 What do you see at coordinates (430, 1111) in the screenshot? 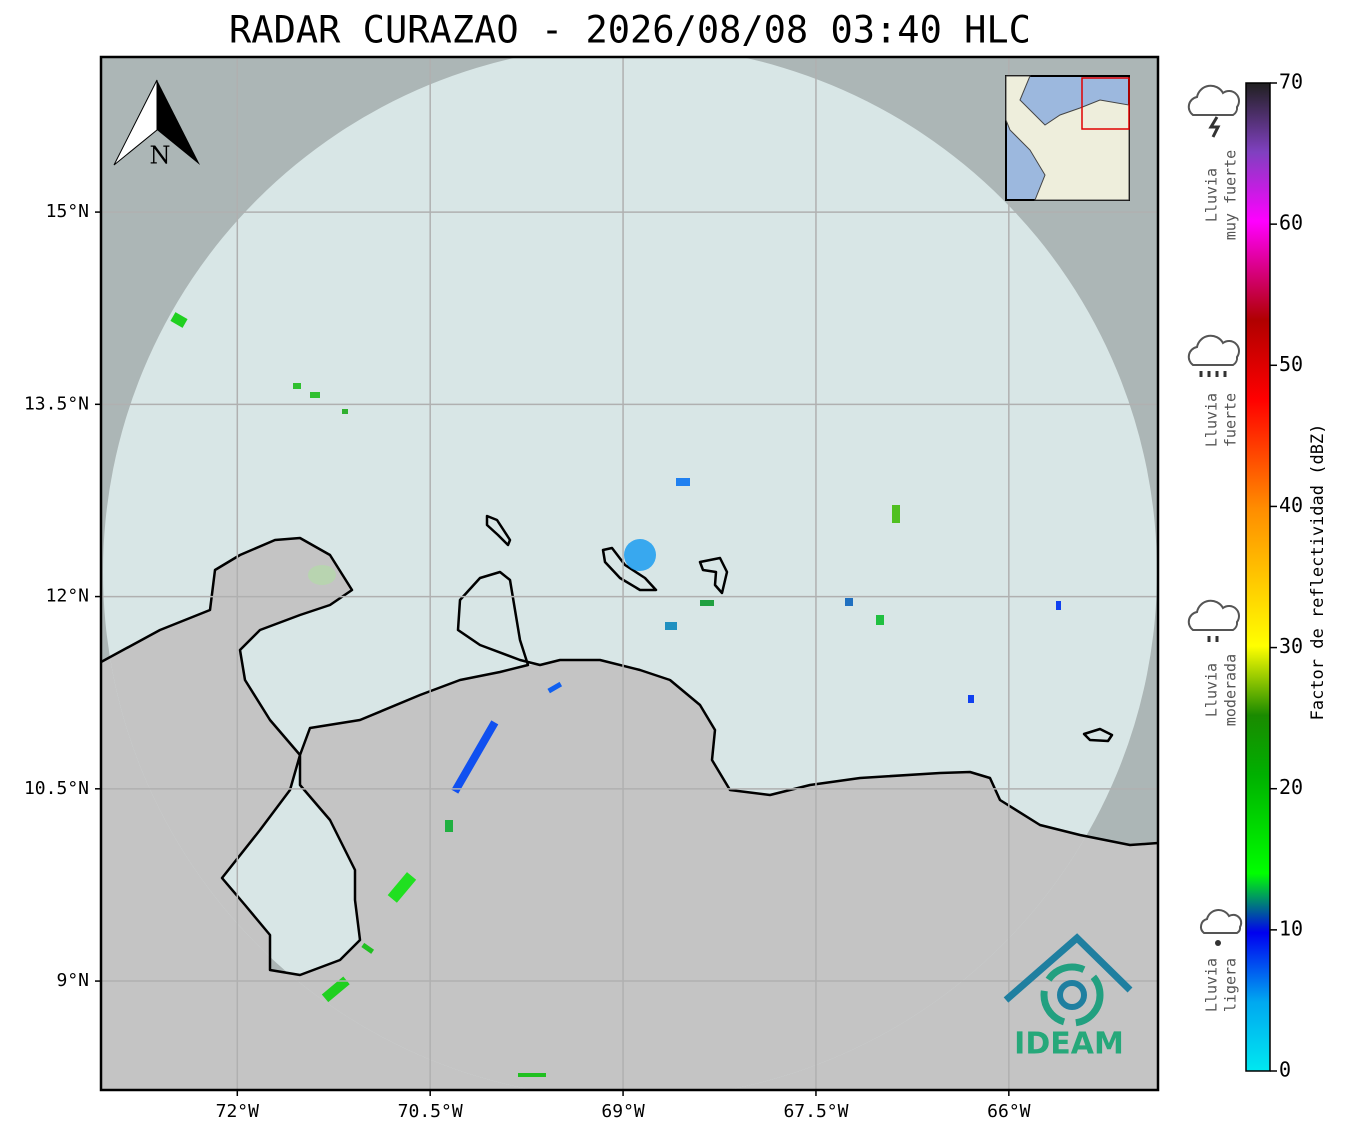
I see `lon-tick-label: 70.5°W` at bounding box center [430, 1111].